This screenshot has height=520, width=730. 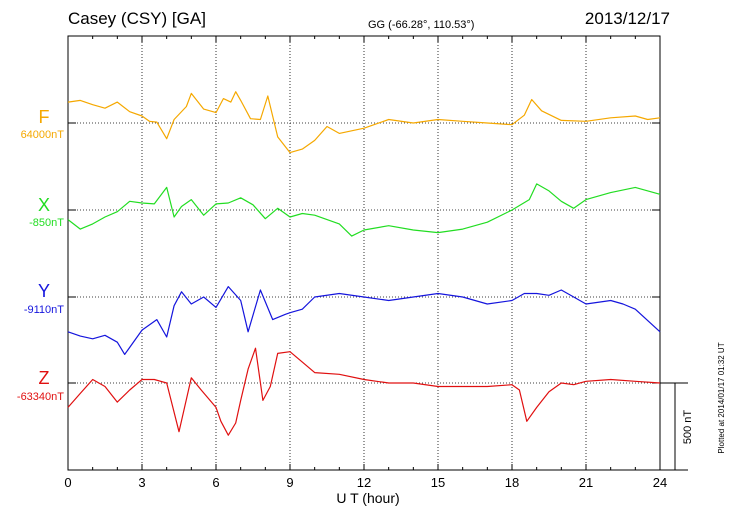 What do you see at coordinates (688, 427) in the screenshot?
I see `scale-bar-label: 500 nT` at bounding box center [688, 427].